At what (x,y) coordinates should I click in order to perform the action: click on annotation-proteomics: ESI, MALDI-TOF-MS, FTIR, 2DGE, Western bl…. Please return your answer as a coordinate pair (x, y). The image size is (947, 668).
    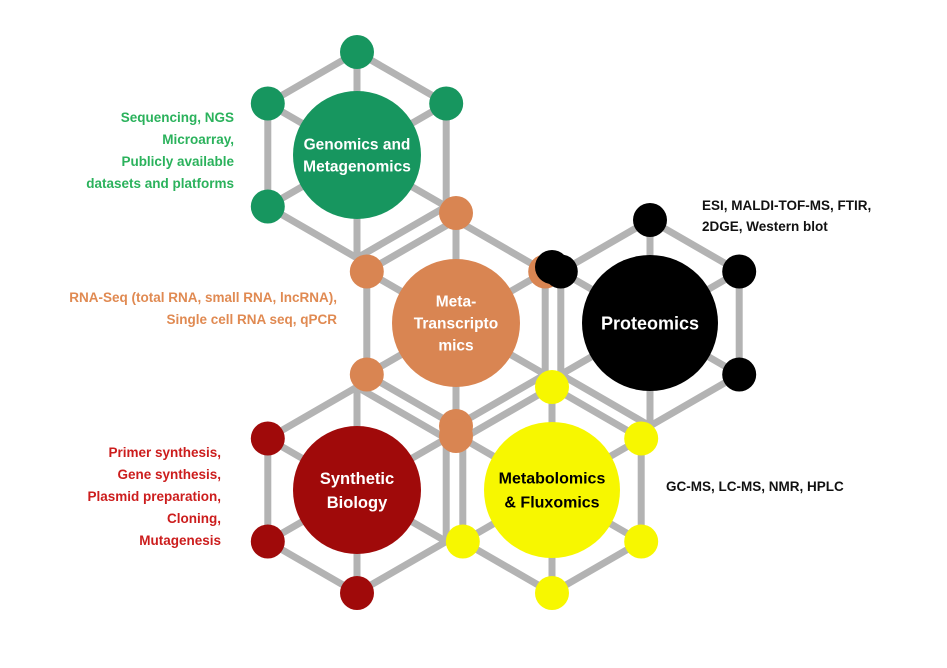
    Looking at the image, I should click on (786, 216).